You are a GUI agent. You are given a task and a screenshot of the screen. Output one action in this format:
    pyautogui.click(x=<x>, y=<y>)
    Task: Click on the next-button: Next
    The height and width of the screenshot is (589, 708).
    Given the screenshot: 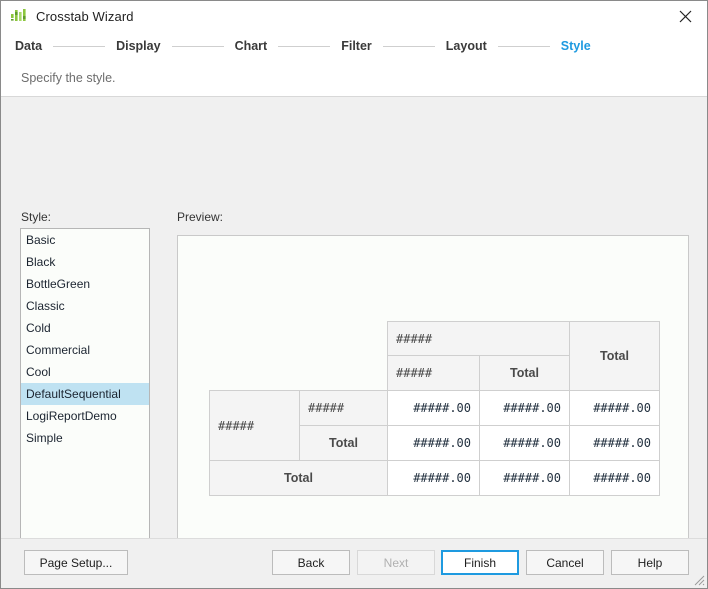 What is the action you would take?
    pyautogui.click(x=396, y=562)
    